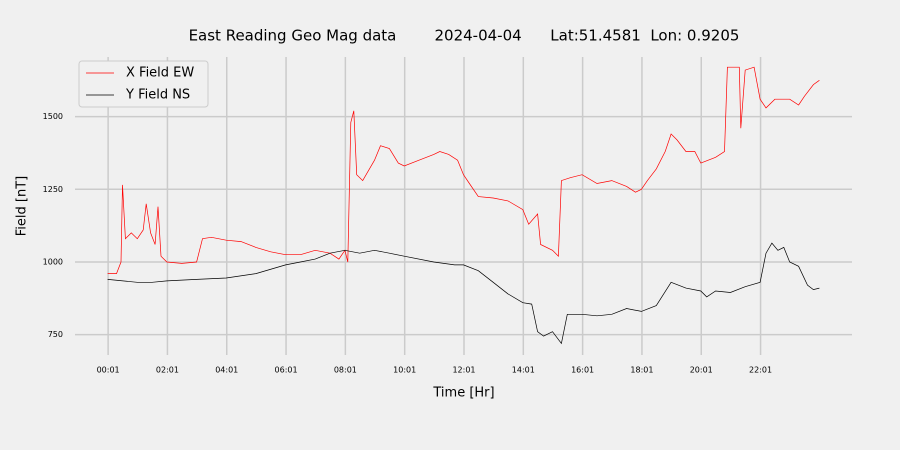 This screenshot has width=900, height=450. I want to click on x-tick-label: 06:01, so click(286, 370).